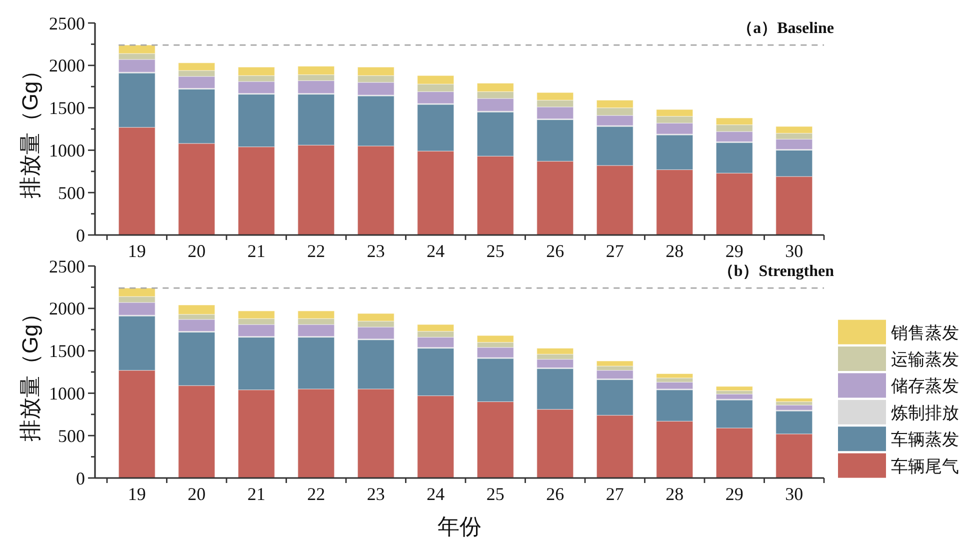  What do you see at coordinates (460, 526) in the screenshot?
I see `x-axis-title: 年份` at bounding box center [460, 526].